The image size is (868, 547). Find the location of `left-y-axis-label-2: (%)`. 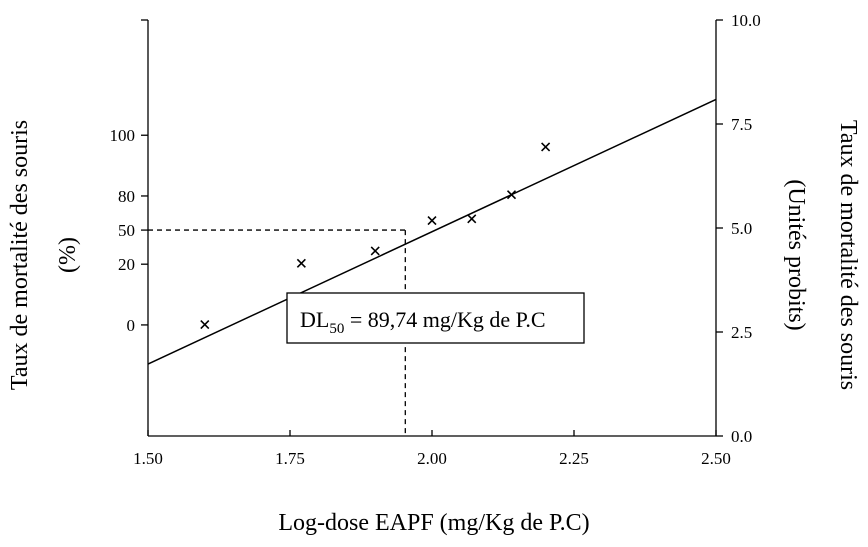

left-y-axis-label-2: (%) is located at coordinates (68, 255).